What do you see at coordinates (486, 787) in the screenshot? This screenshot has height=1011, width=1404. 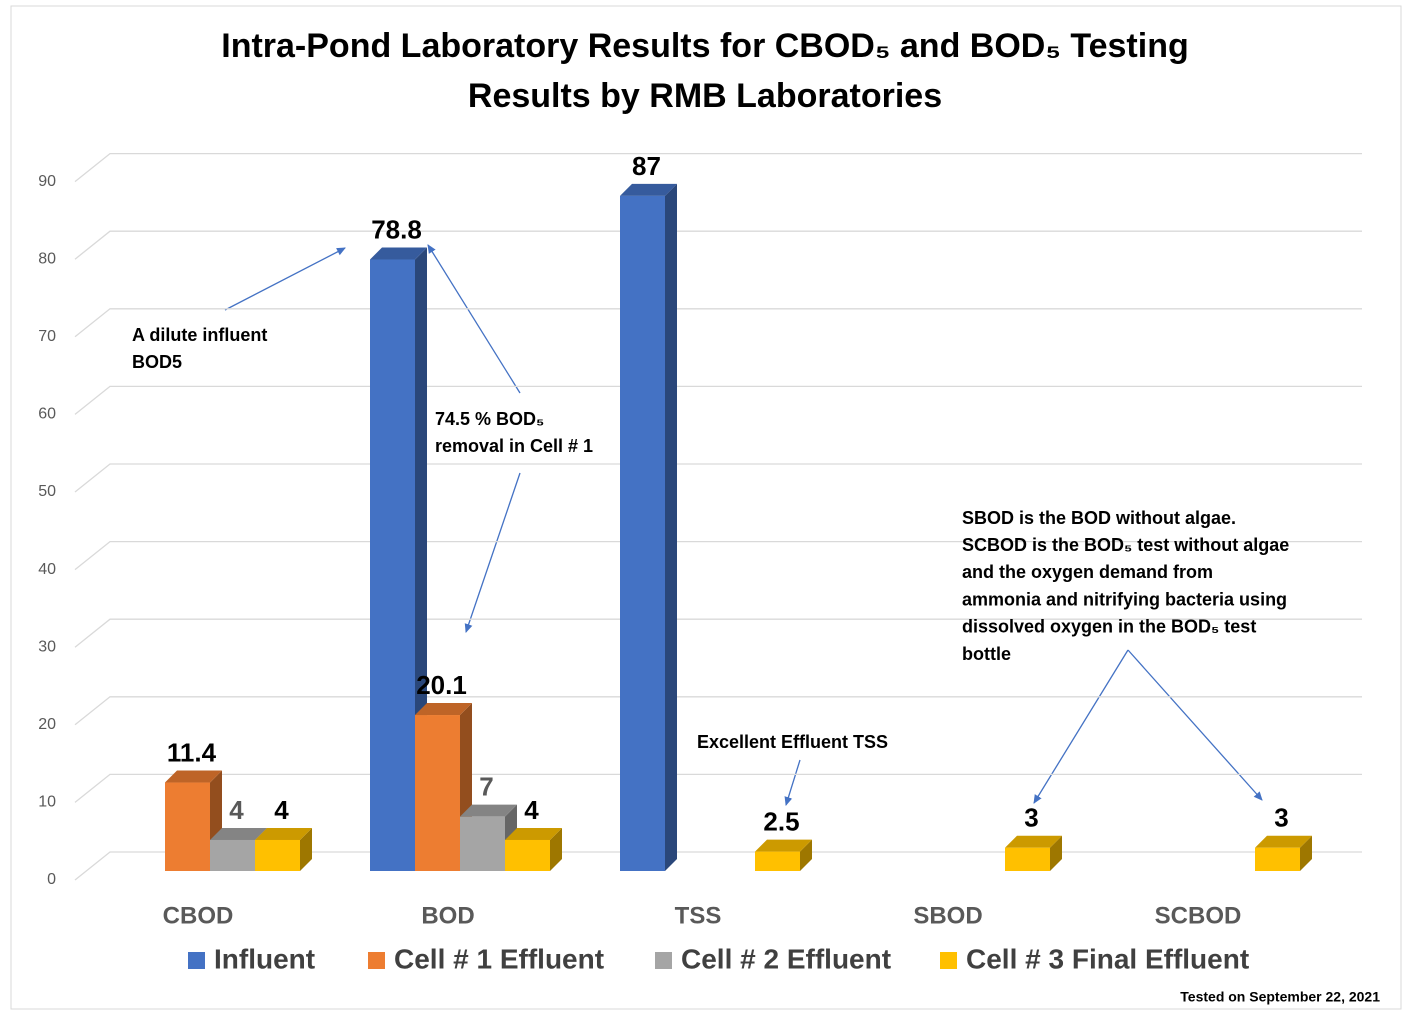 I see `data-label: 7` at bounding box center [486, 787].